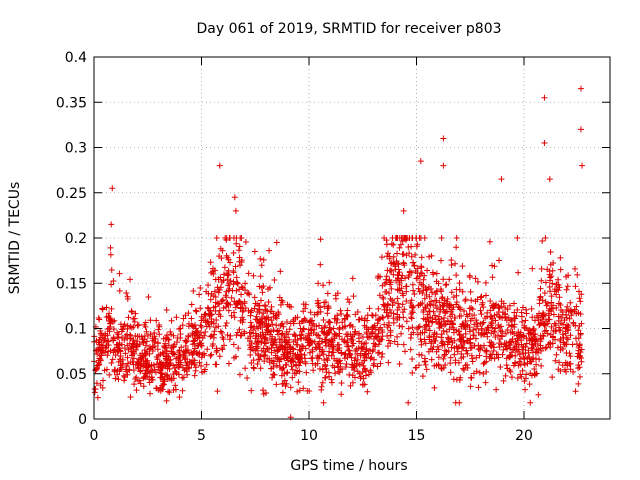  Describe the element at coordinates (94, 436) in the screenshot. I see `x-tick-label: 0` at that location.